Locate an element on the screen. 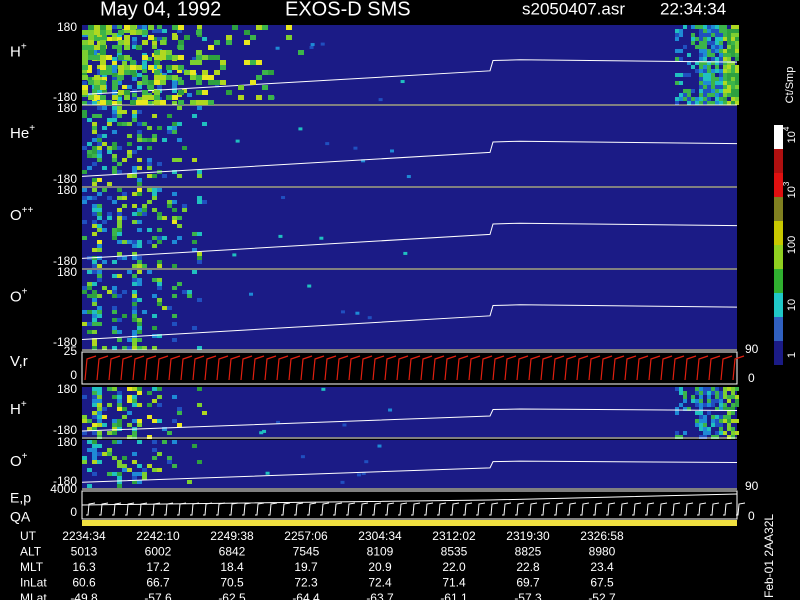 The width and height of the screenshot is (800, 600). ephemeris-value: 60.6 is located at coordinates (84, 583).